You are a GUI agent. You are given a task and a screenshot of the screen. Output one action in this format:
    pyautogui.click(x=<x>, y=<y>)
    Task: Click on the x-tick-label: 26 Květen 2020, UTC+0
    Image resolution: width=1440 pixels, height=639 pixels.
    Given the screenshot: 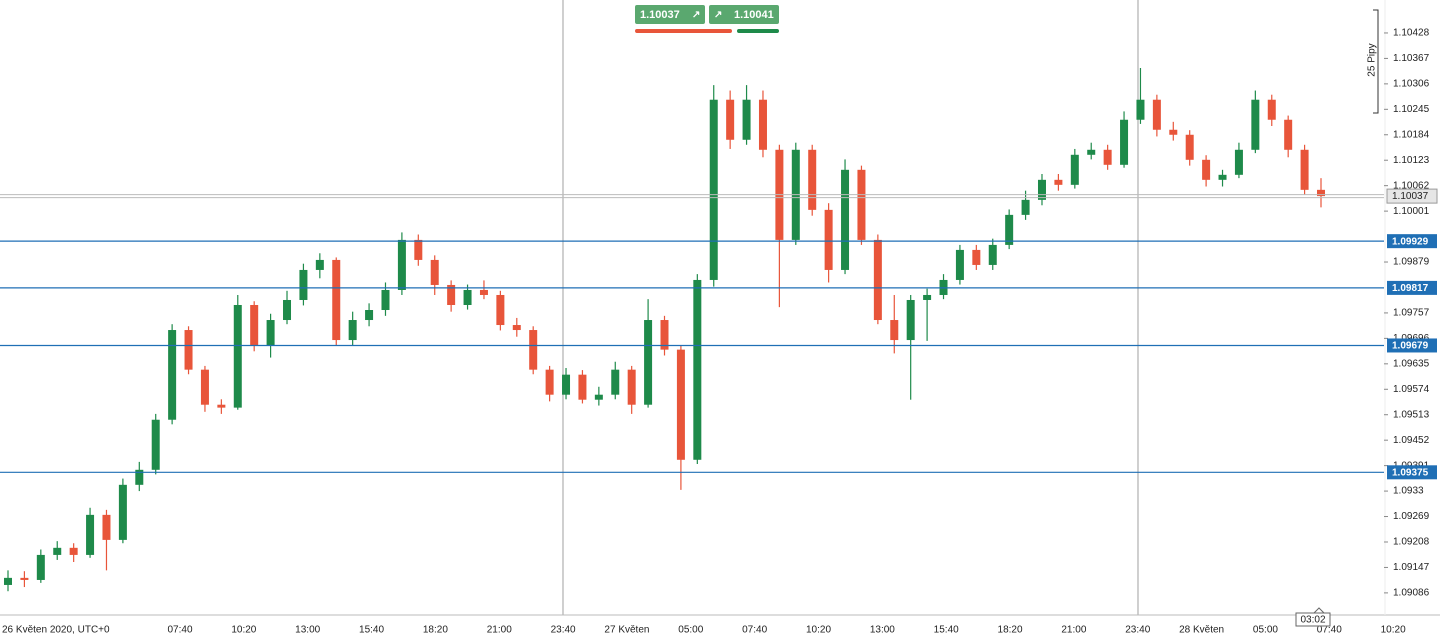 What is the action you would take?
    pyautogui.click(x=56, y=630)
    